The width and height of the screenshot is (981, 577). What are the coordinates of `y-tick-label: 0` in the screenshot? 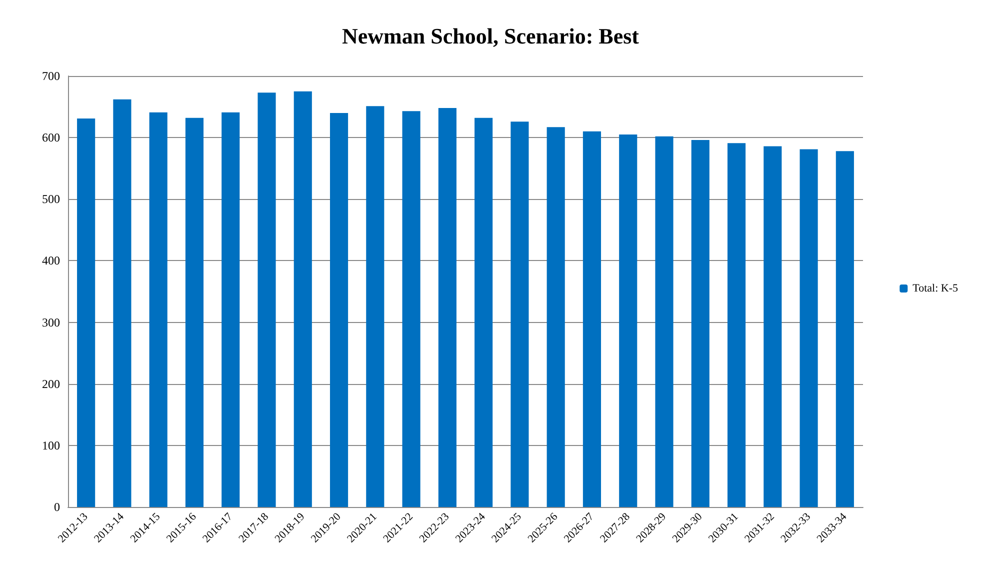 It's located at (57, 507).